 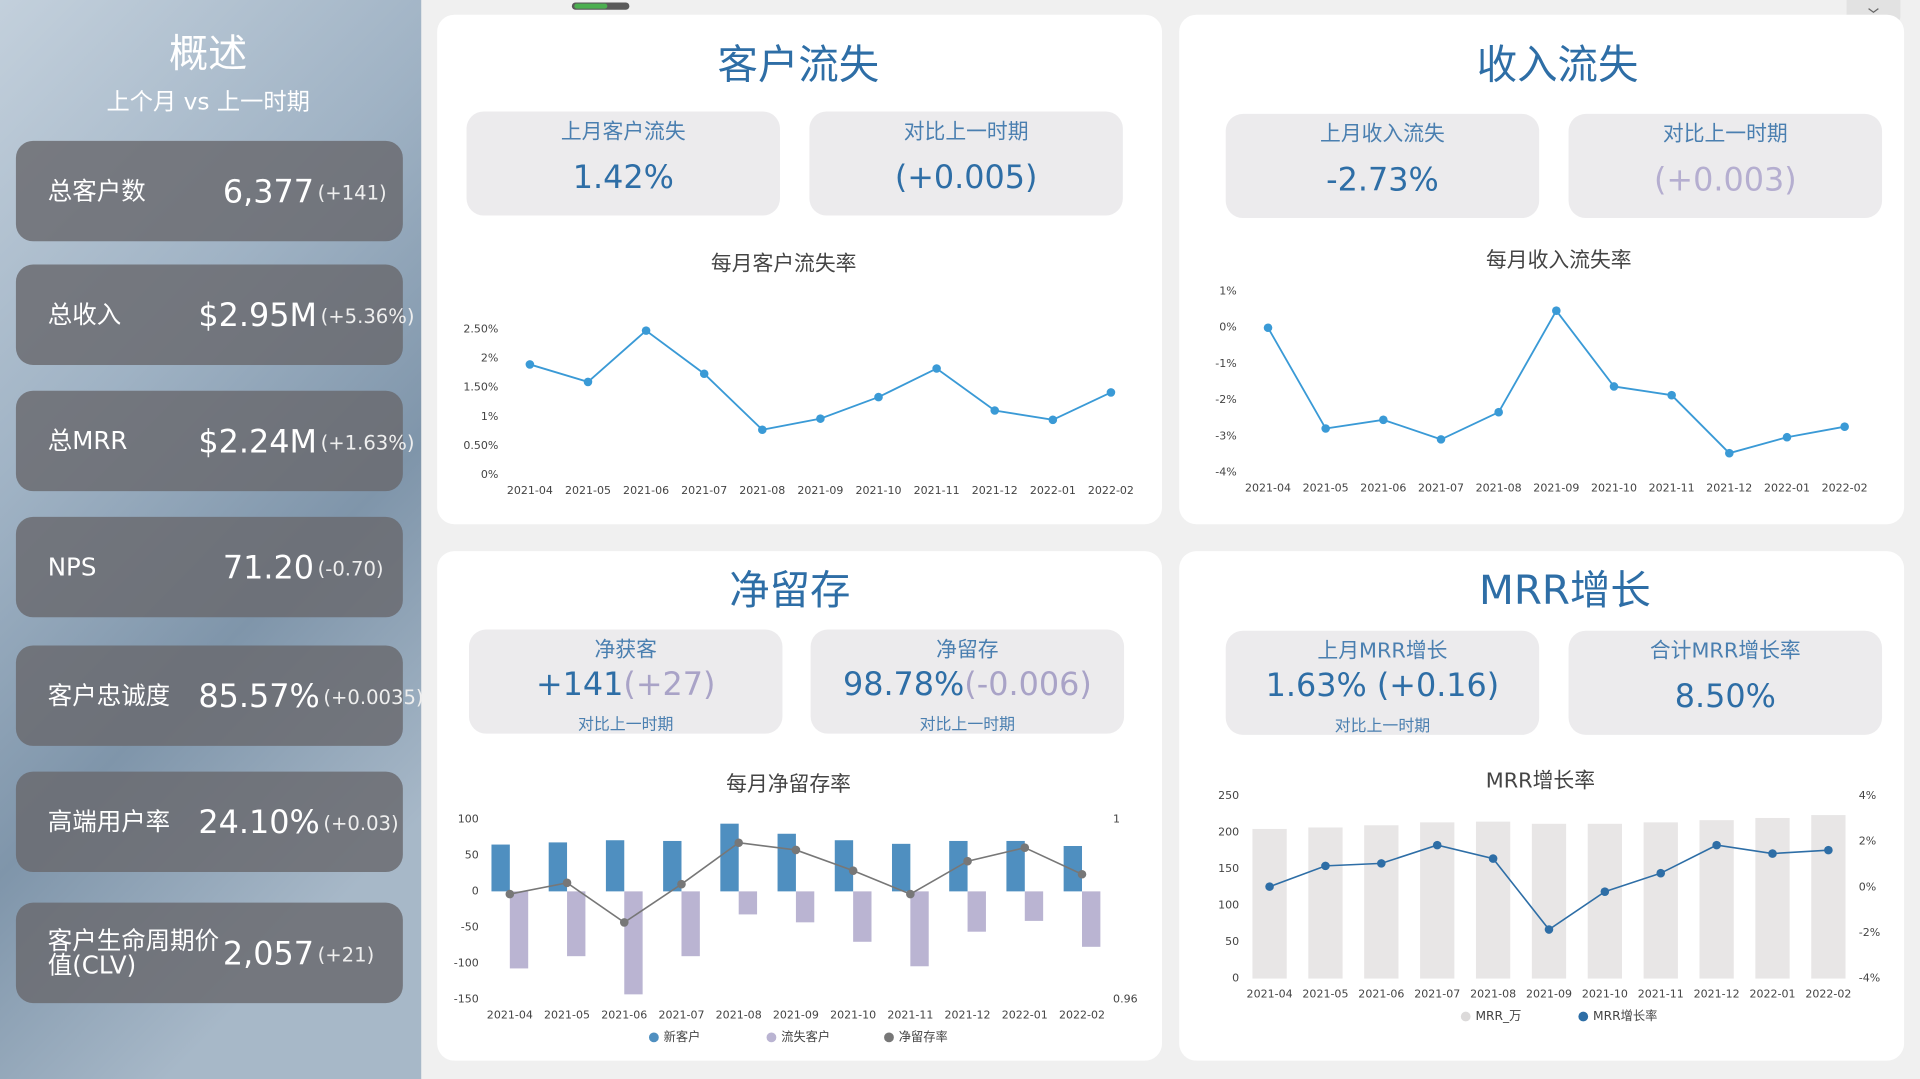 I want to click on sidebar-subtitle: 上个月 vs 上一时期, so click(x=207, y=101).